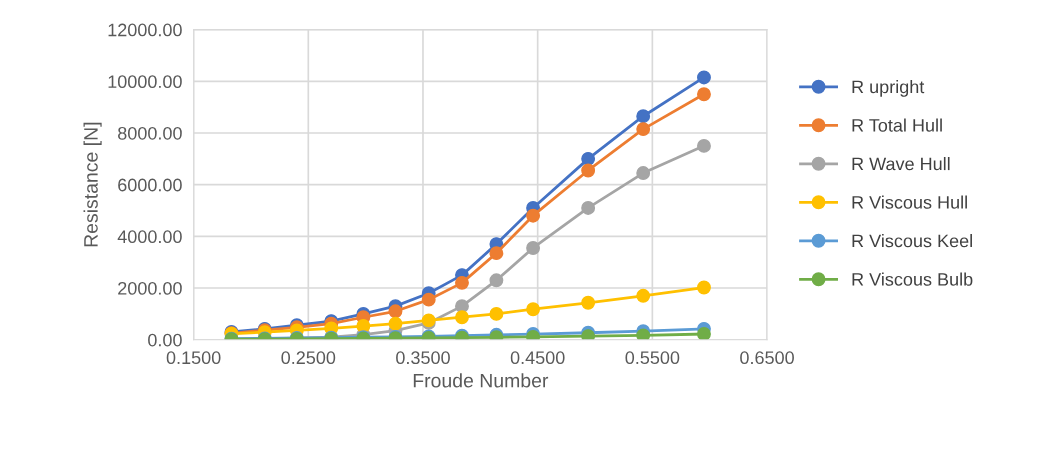 This screenshot has width=1058, height=456. Describe the element at coordinates (897, 125) in the screenshot. I see `legend-label: R Total Hull` at that location.